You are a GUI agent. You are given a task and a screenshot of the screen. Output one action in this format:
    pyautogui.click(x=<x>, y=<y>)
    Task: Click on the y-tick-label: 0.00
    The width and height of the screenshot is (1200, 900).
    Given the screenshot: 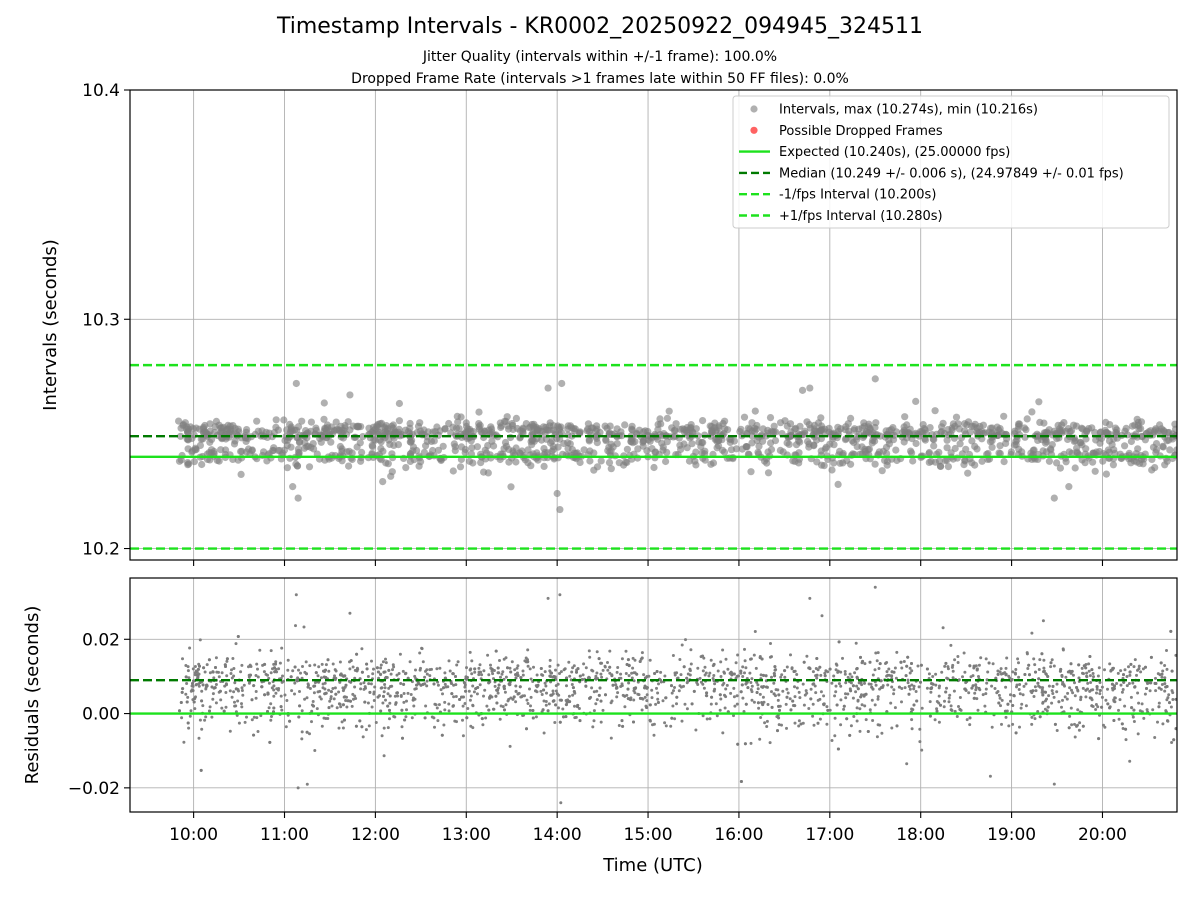 What is the action you would take?
    pyautogui.click(x=101, y=715)
    